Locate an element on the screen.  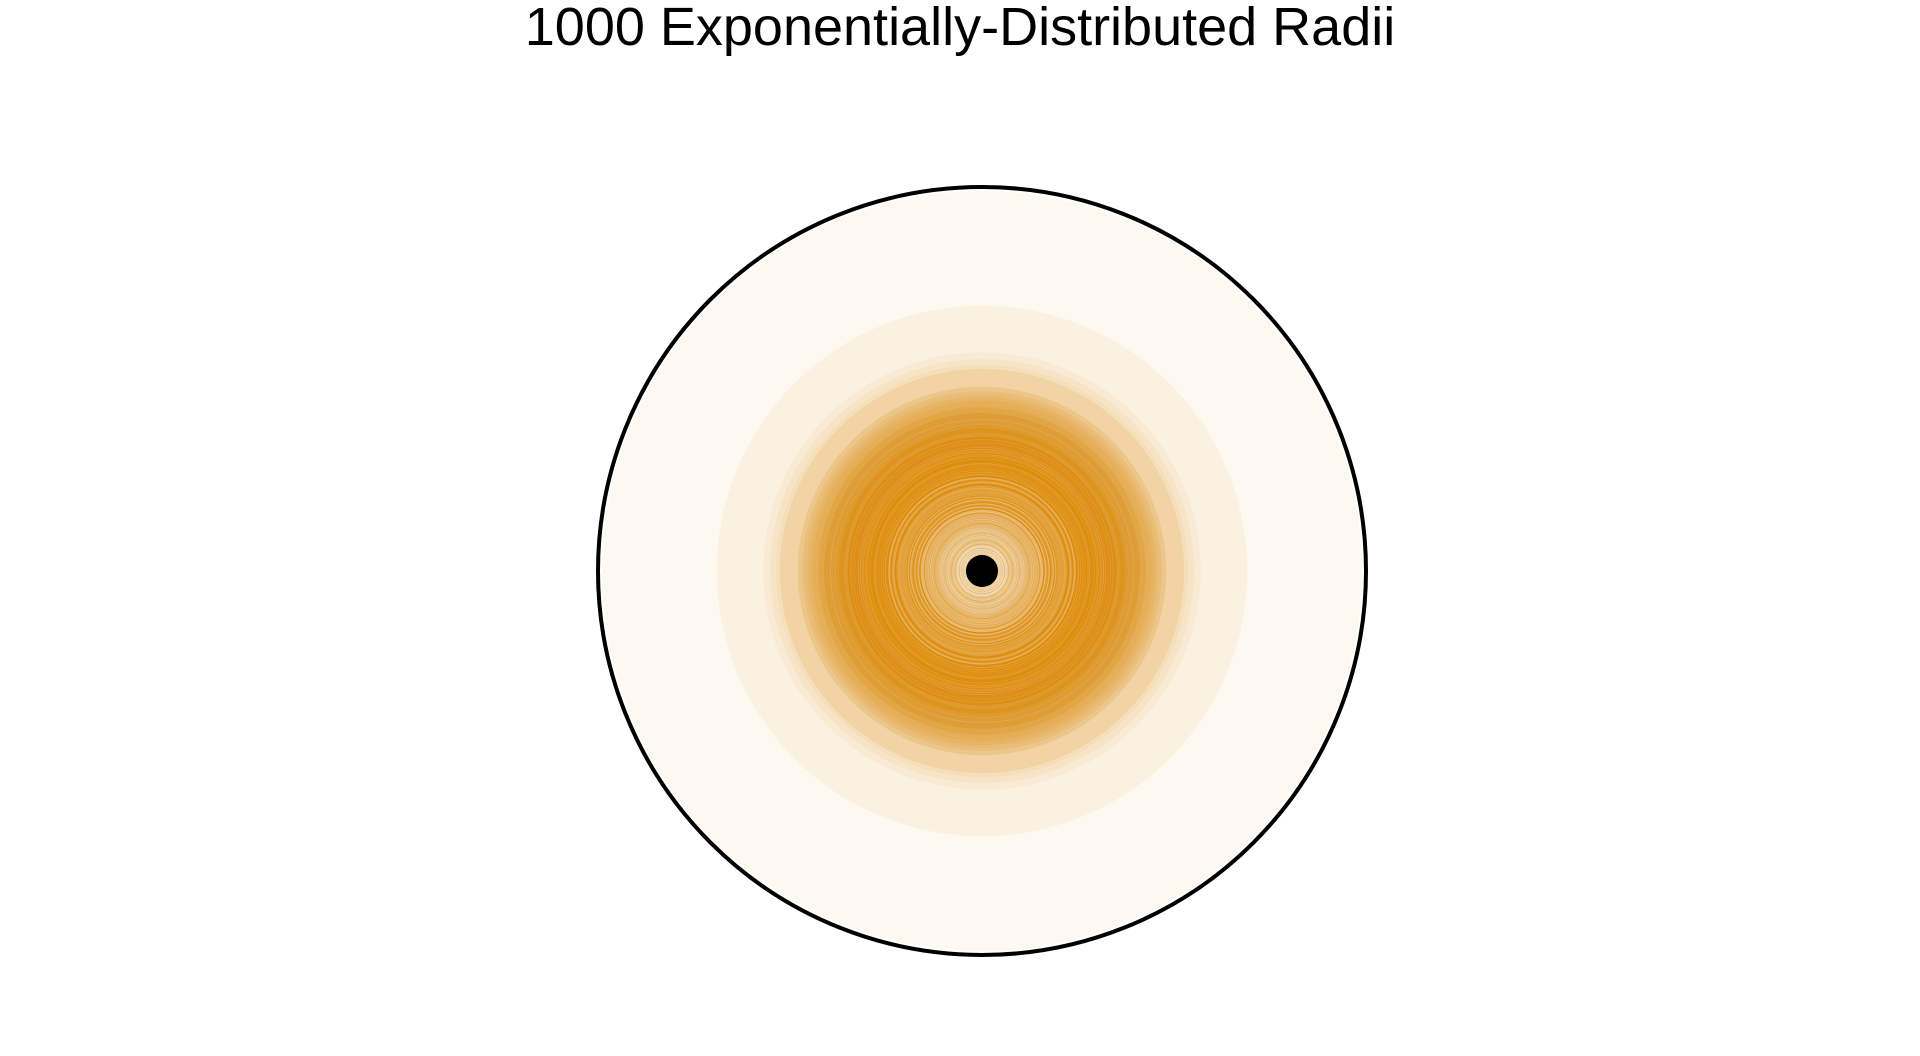
center-marker is located at coordinates (982, 571).